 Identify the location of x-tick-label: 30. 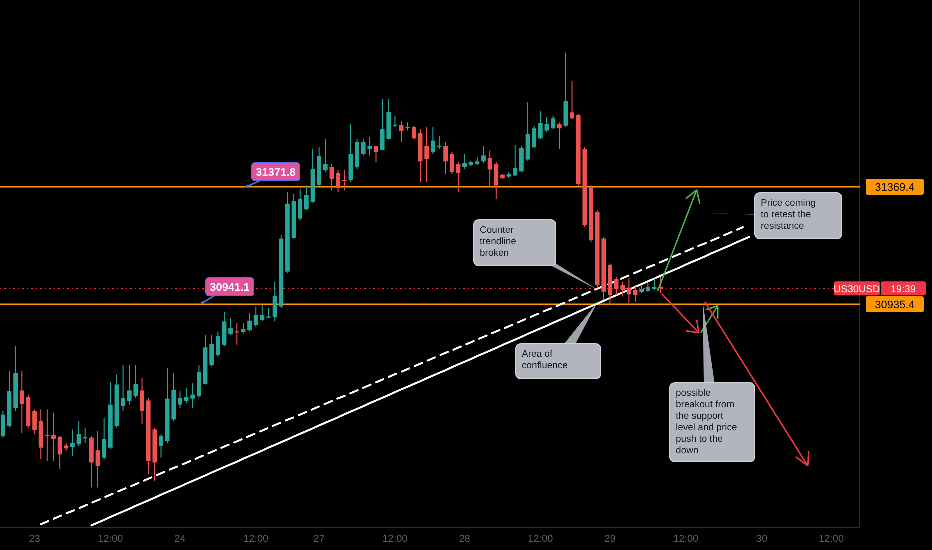
(762, 539).